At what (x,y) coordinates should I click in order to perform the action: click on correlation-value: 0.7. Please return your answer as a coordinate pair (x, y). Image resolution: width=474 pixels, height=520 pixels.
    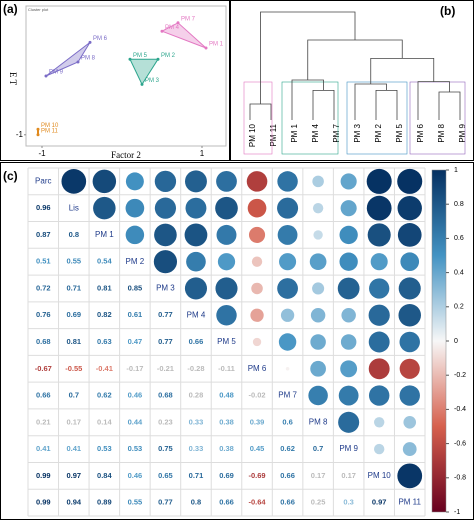
    Looking at the image, I should click on (318, 448).